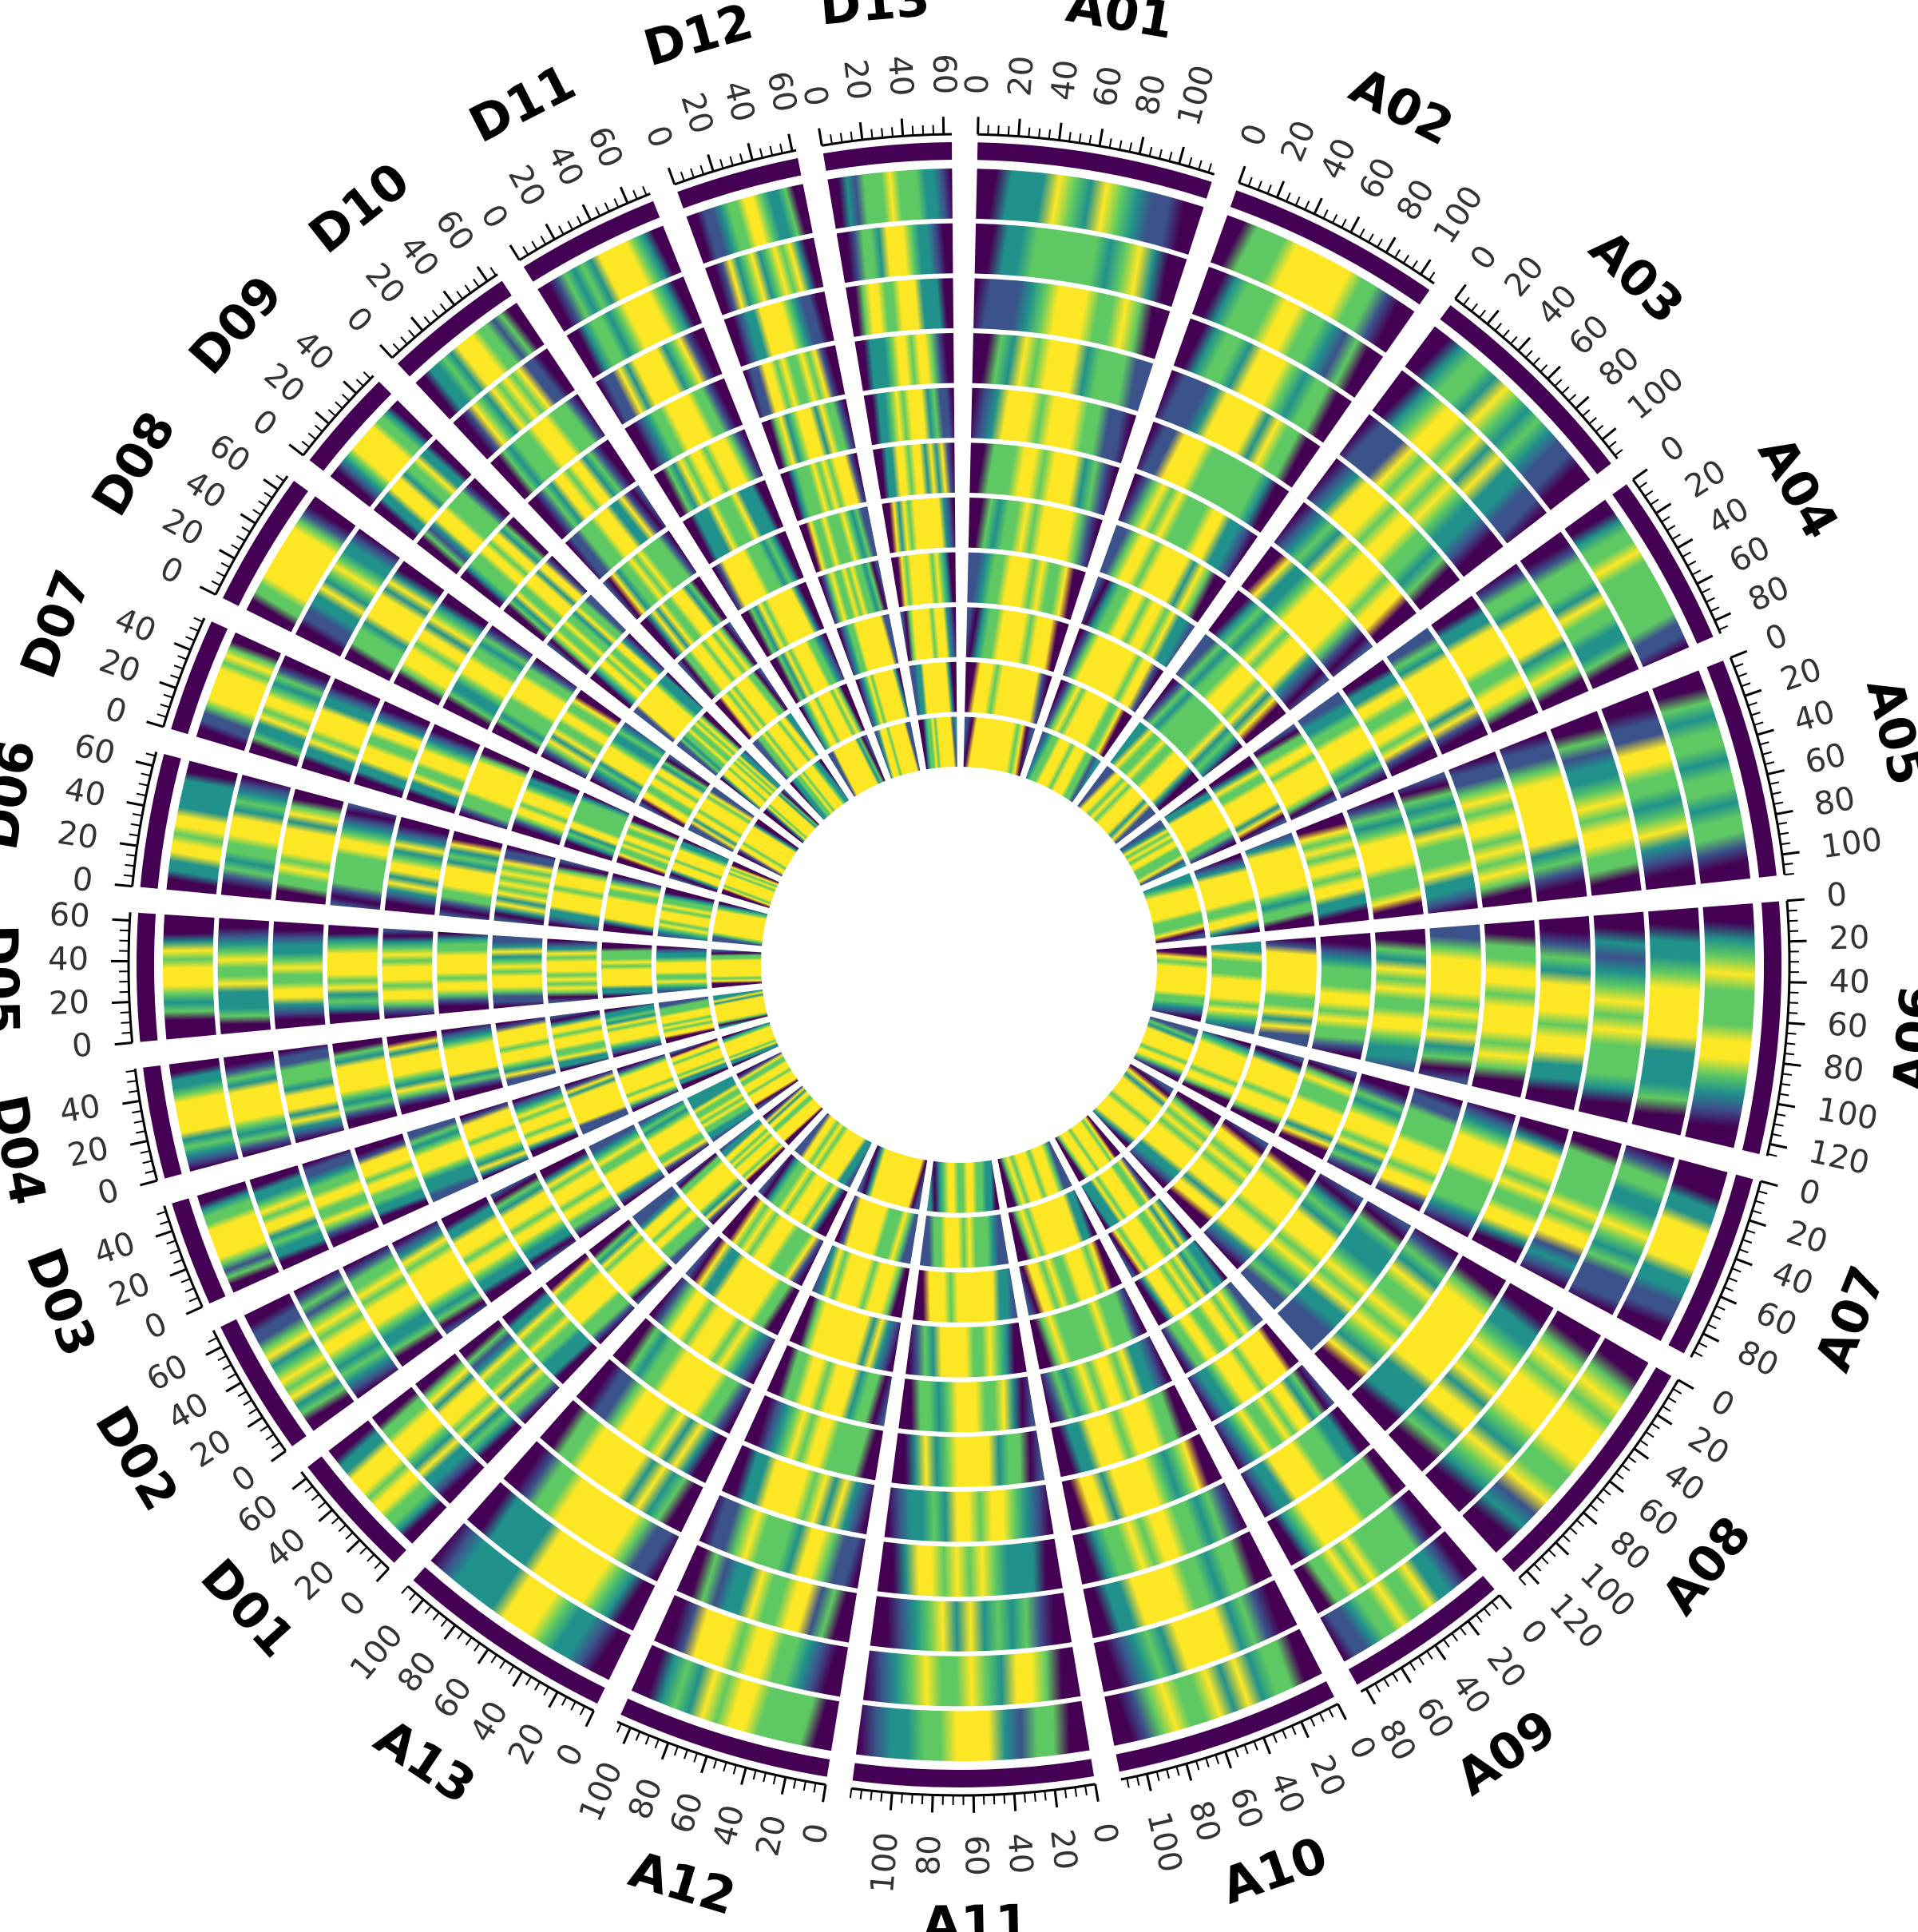 Image resolution: width=1918 pixels, height=1932 pixels. I want to click on tick-label-d04-0: 0, so click(108, 1192).